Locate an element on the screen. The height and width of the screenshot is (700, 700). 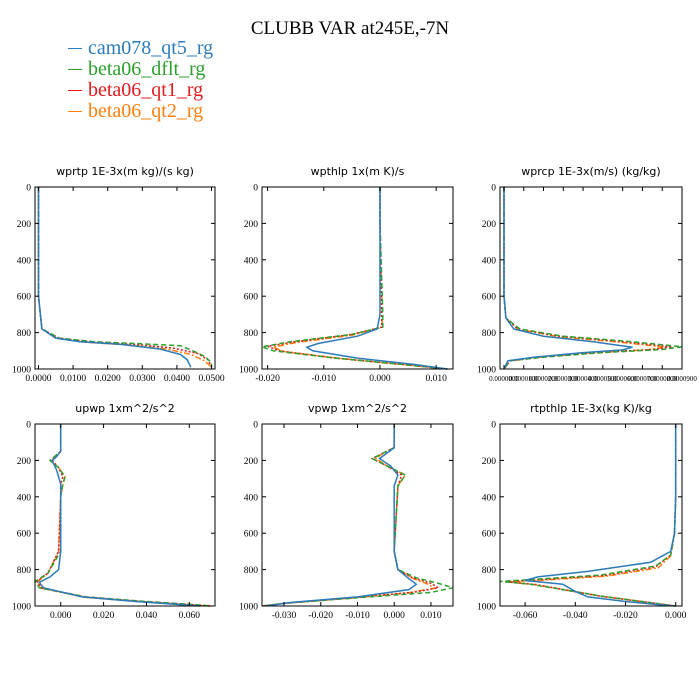
legend-label: beta06_qt2_rg is located at coordinates (146, 111).